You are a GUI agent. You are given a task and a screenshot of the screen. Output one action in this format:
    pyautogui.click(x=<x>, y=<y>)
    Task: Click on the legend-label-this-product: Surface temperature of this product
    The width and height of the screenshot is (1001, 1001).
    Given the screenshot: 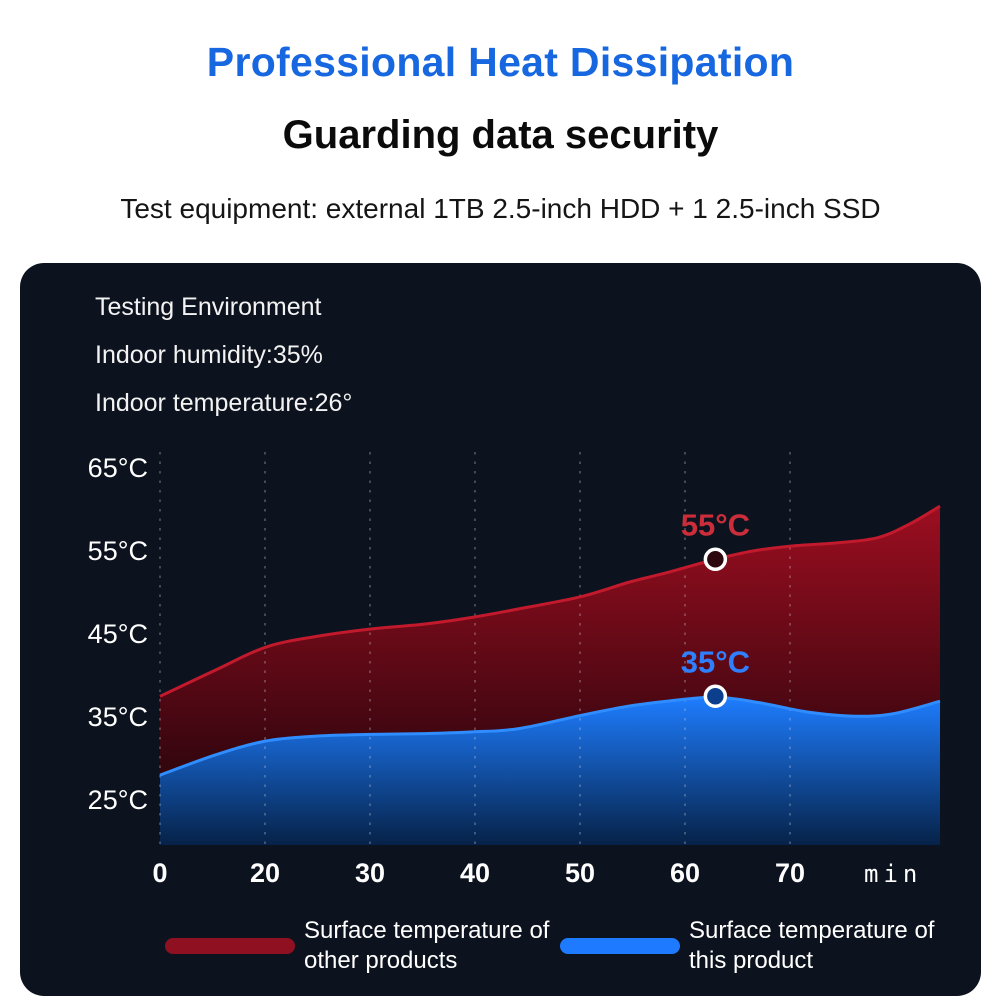 What is the action you would take?
    pyautogui.click(x=811, y=946)
    